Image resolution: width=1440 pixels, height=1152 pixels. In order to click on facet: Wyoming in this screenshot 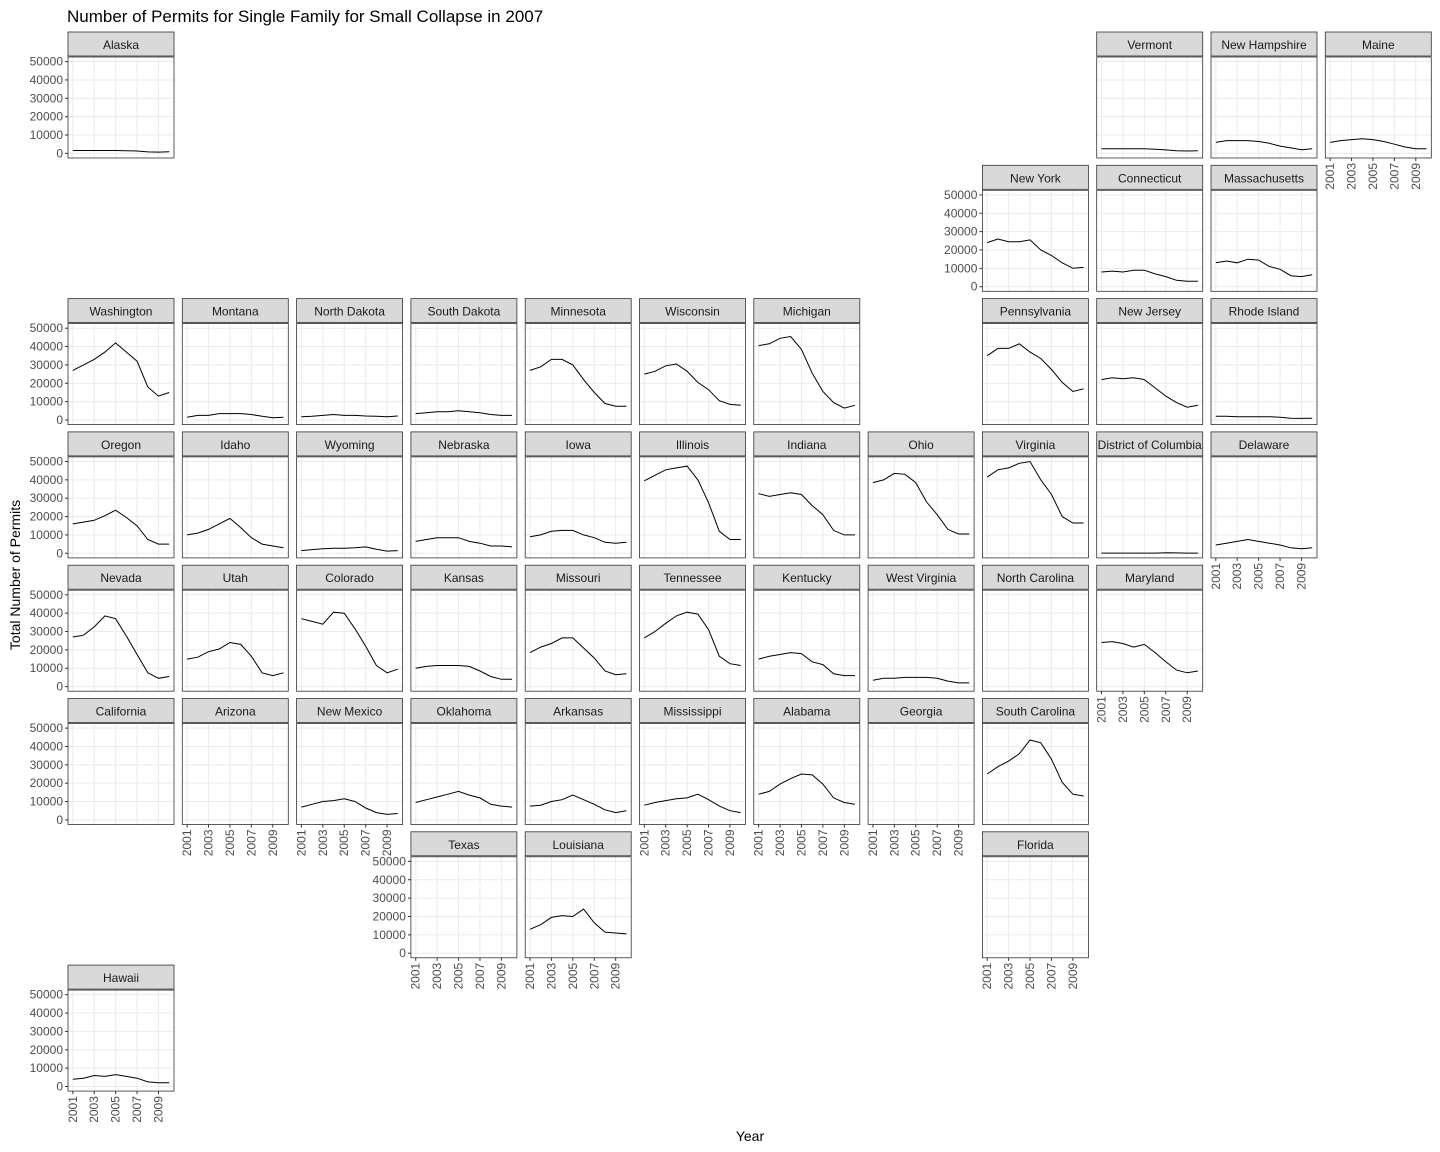, I will do `click(350, 495)`.